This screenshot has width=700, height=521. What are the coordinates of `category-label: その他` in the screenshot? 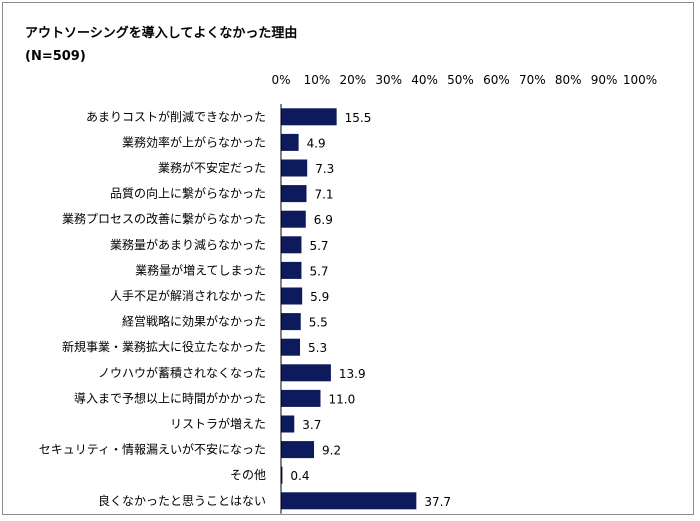 It's located at (248, 475).